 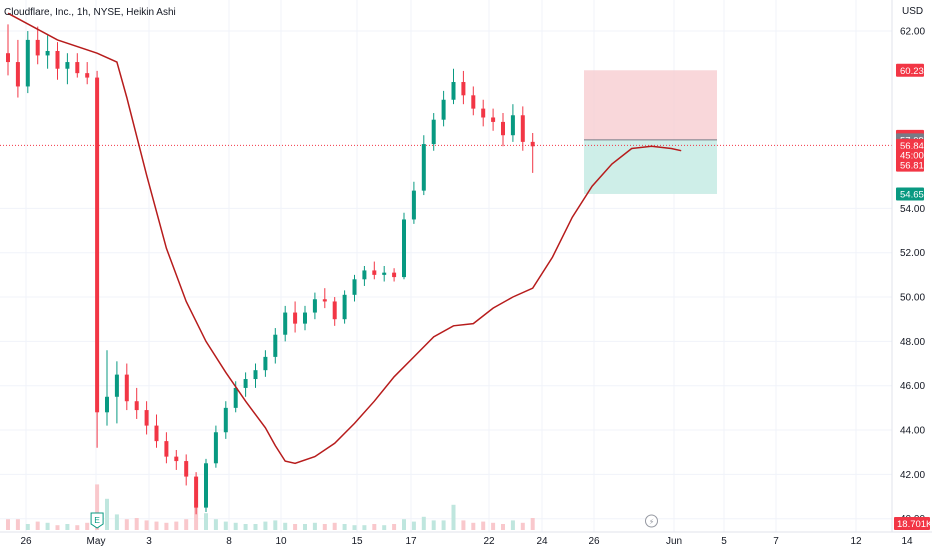 What do you see at coordinates (724, 541) in the screenshot?
I see `x-tick-label: 5` at bounding box center [724, 541].